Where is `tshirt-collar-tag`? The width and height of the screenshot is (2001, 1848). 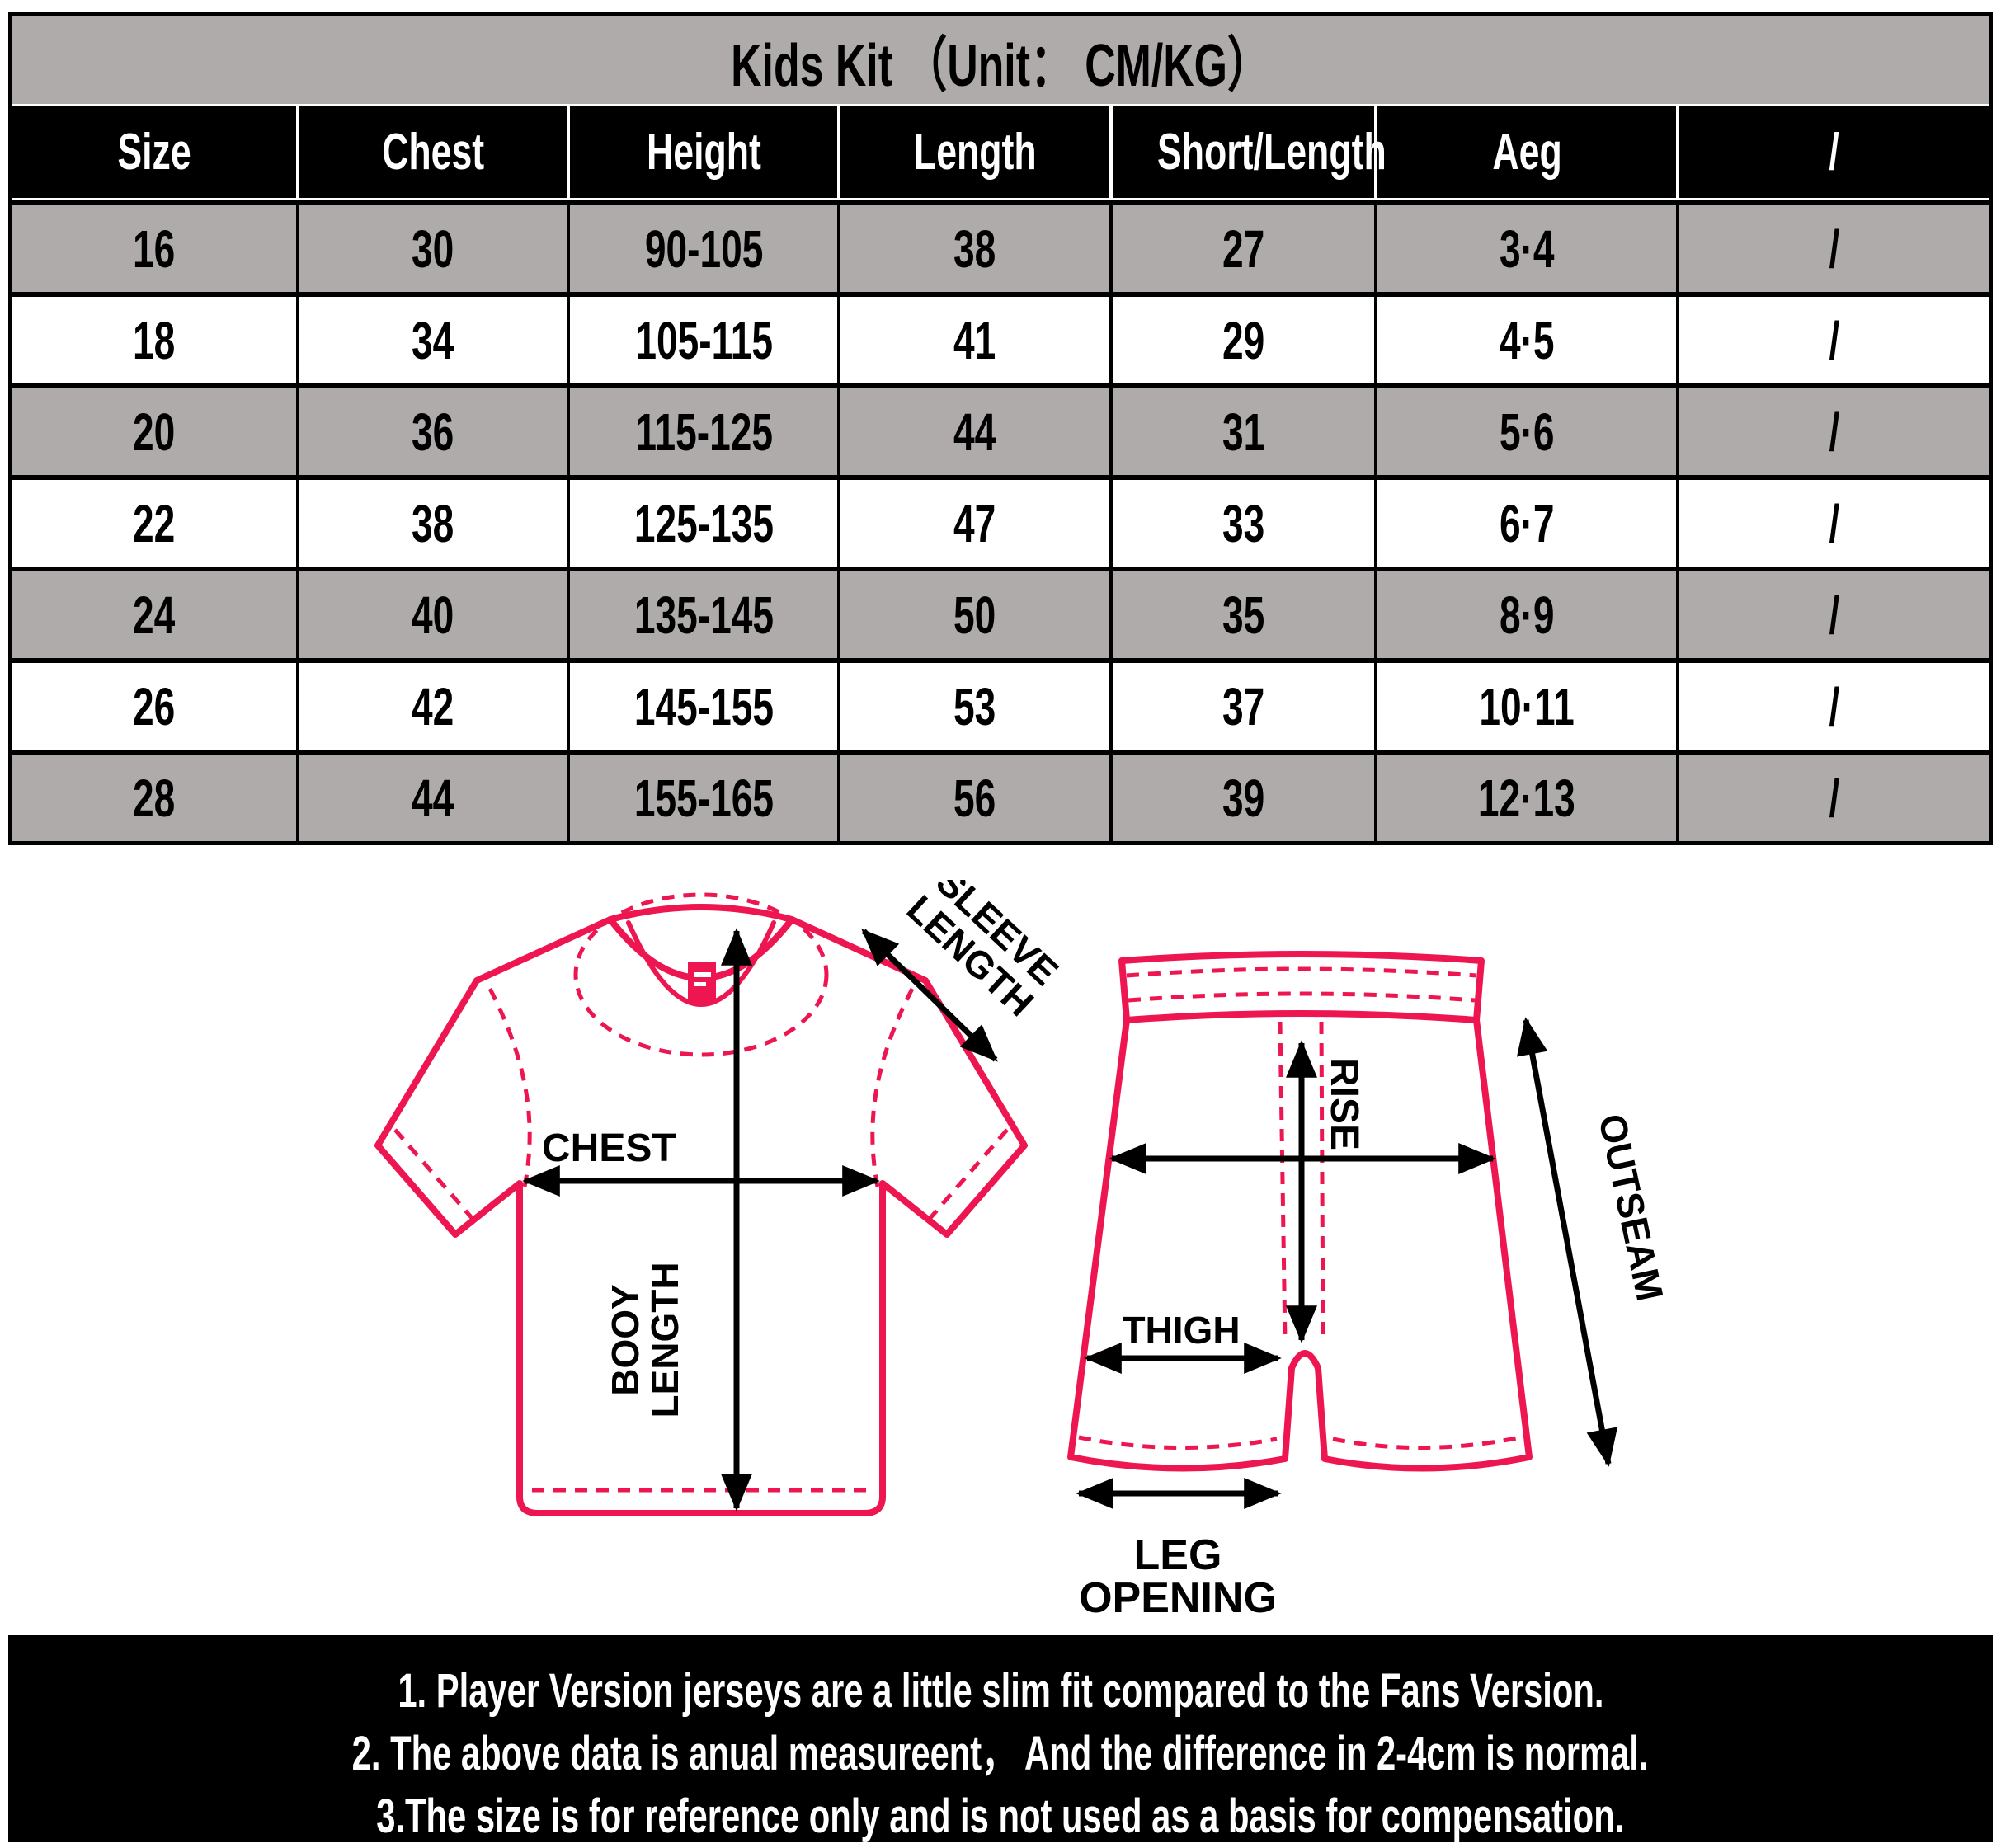 tshirt-collar-tag is located at coordinates (702, 982).